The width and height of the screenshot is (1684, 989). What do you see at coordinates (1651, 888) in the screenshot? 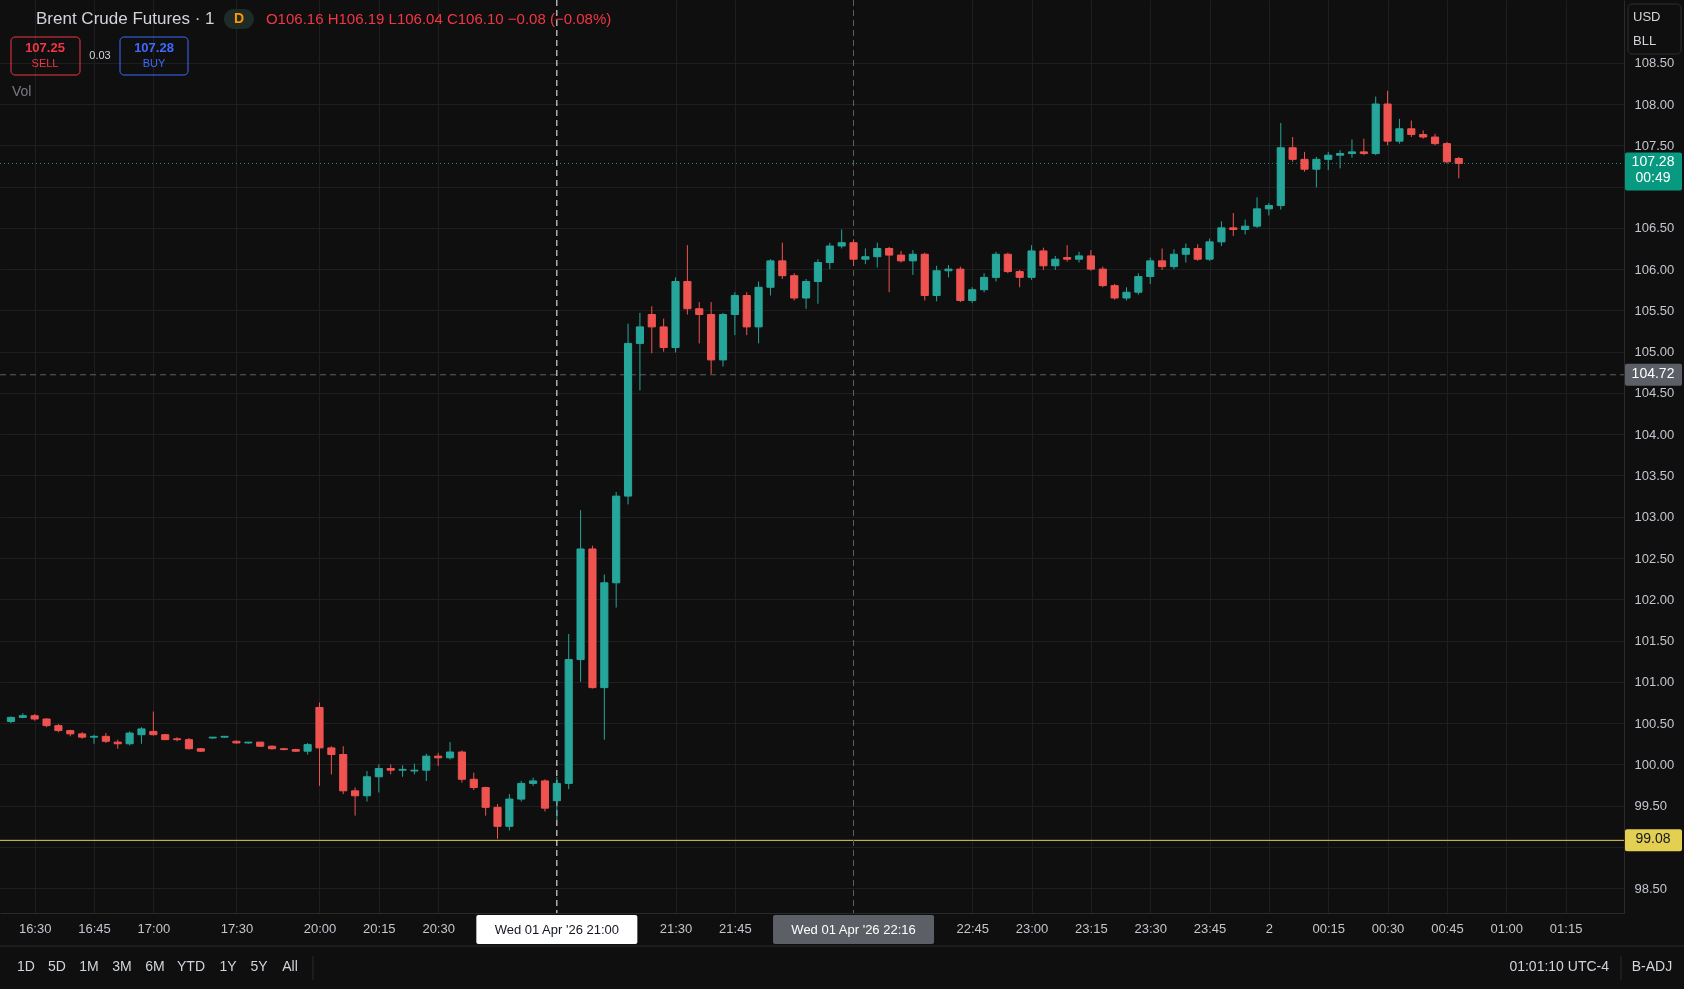
I see `y-tick-label: 98.50` at bounding box center [1651, 888].